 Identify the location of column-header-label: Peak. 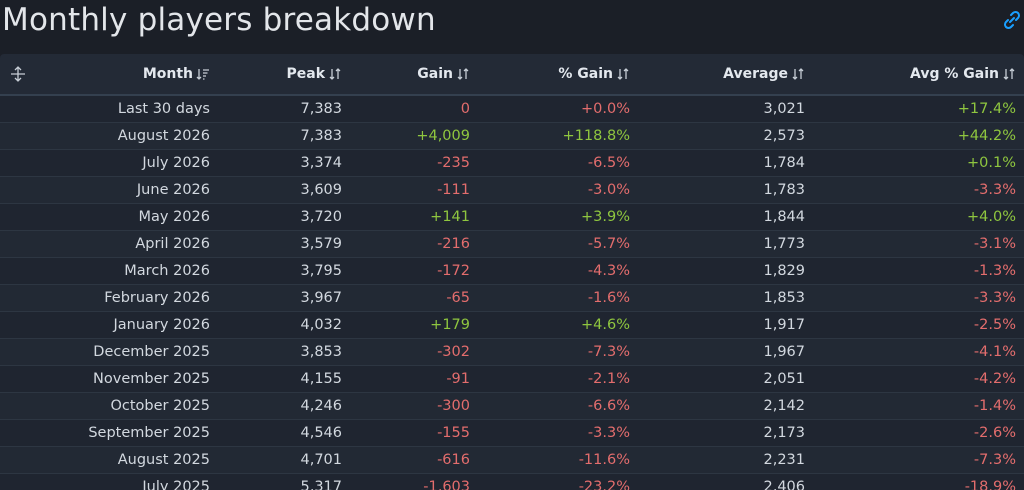
(305, 74).